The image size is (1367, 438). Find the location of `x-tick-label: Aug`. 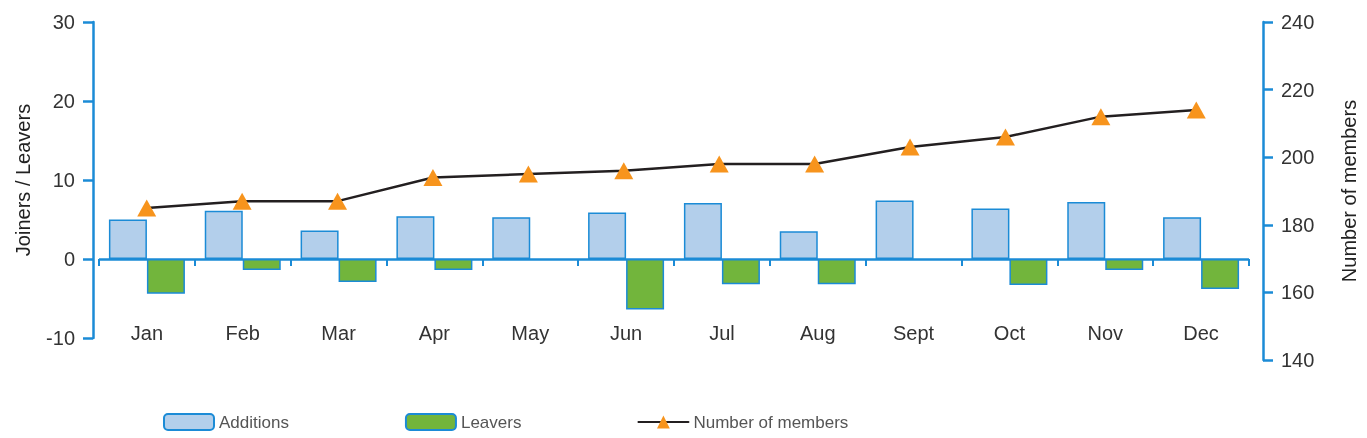

x-tick-label: Aug is located at coordinates (817, 333).